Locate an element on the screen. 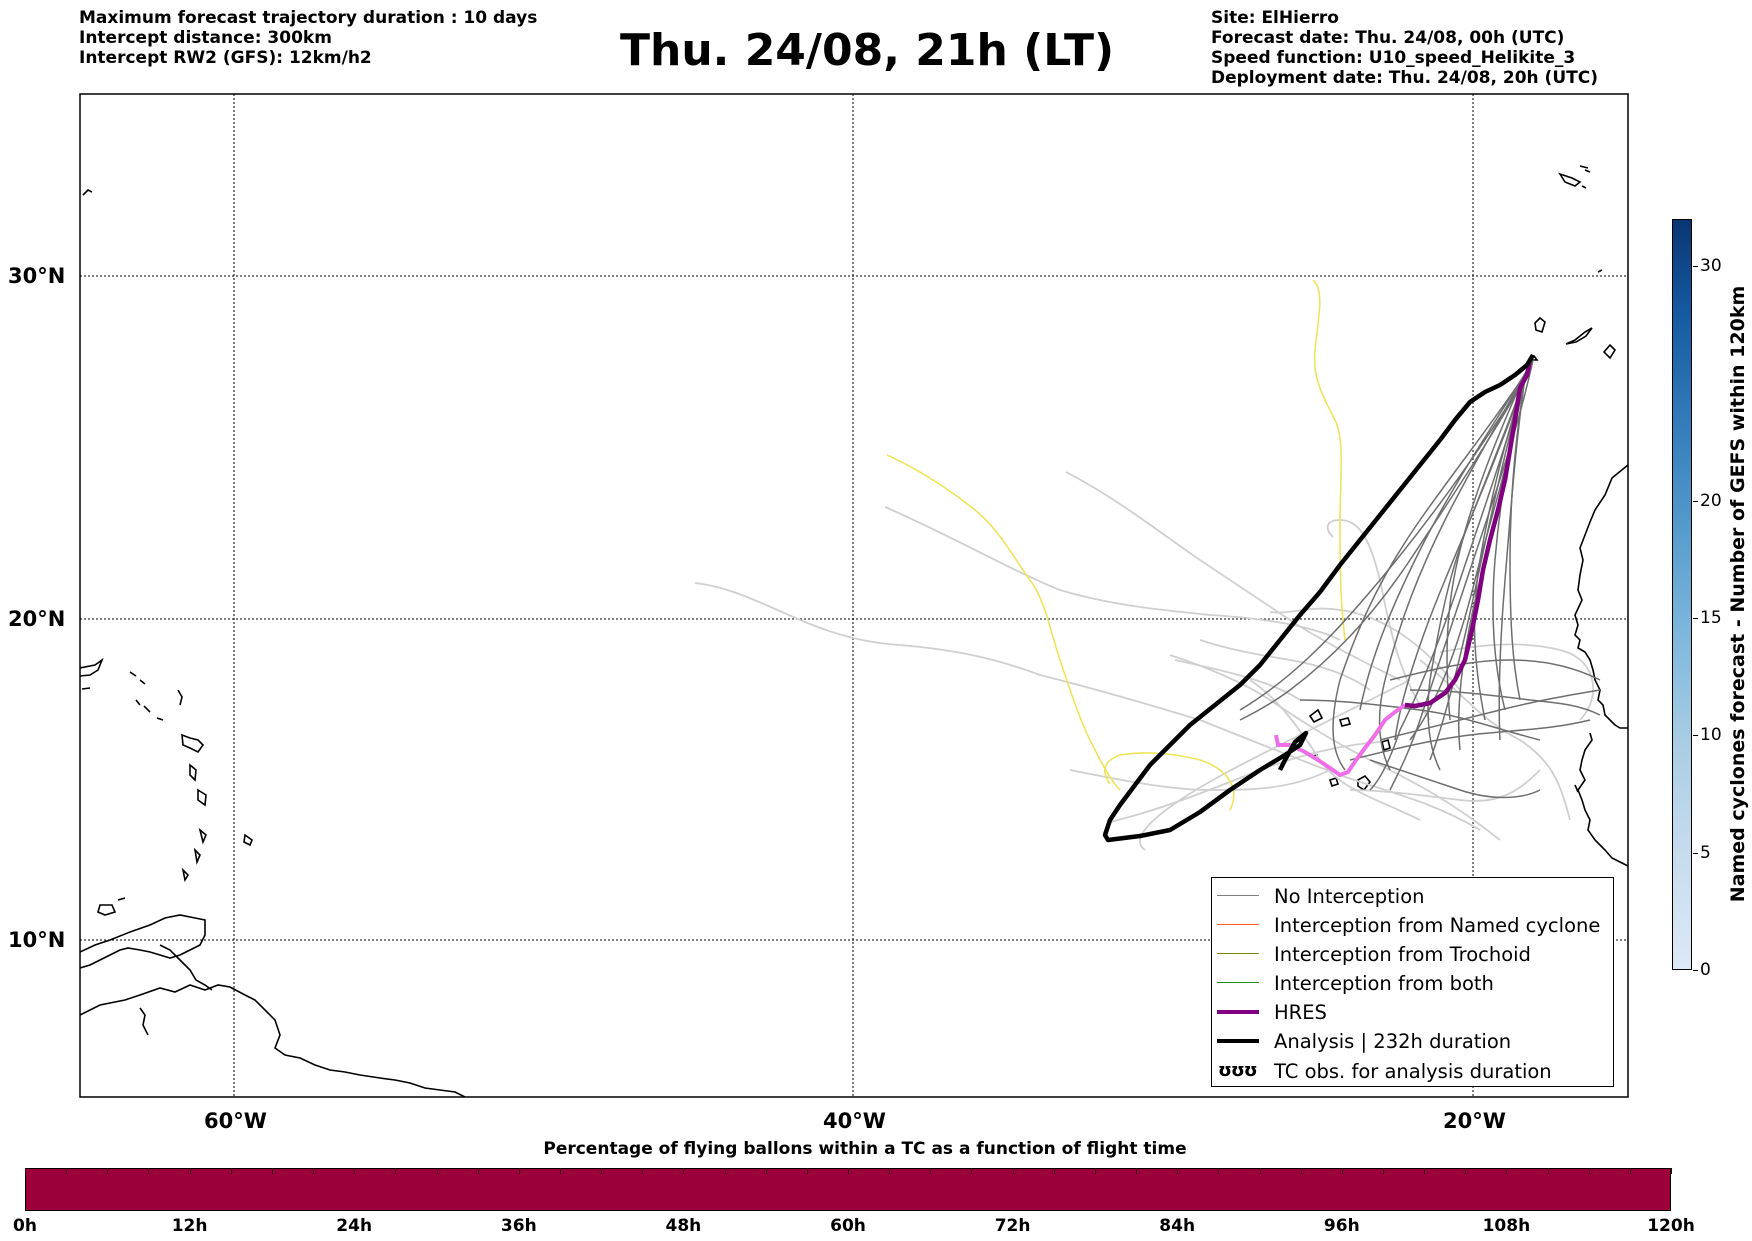  island-tenerife is located at coordinates (1579, 336).